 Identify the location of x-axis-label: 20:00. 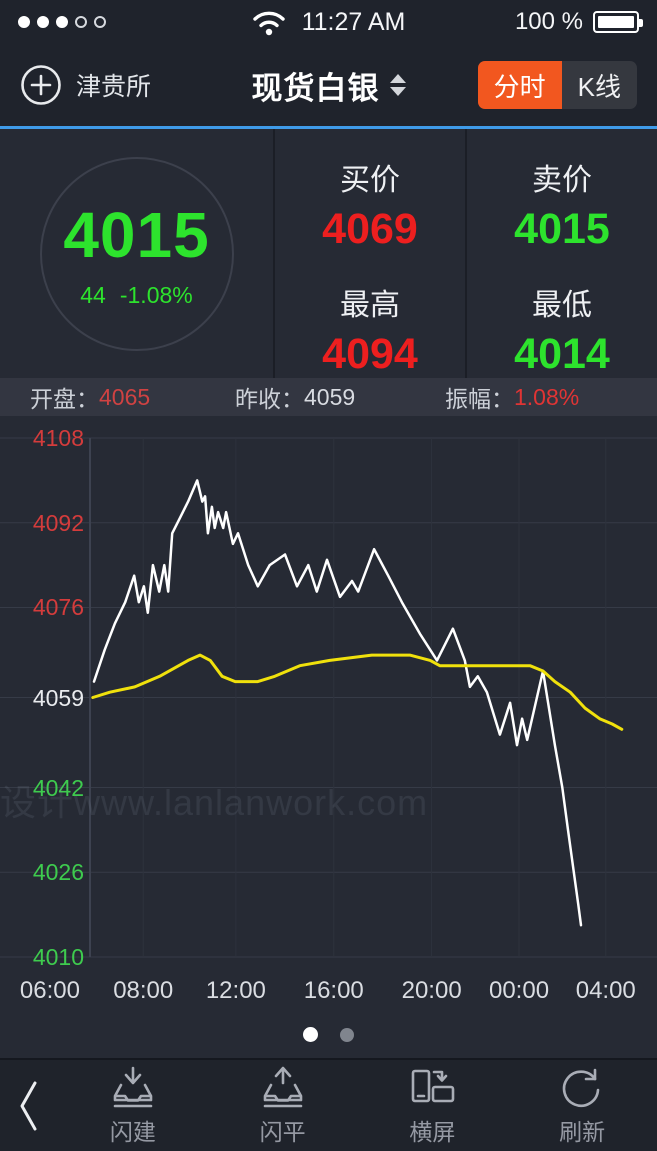
(431, 990).